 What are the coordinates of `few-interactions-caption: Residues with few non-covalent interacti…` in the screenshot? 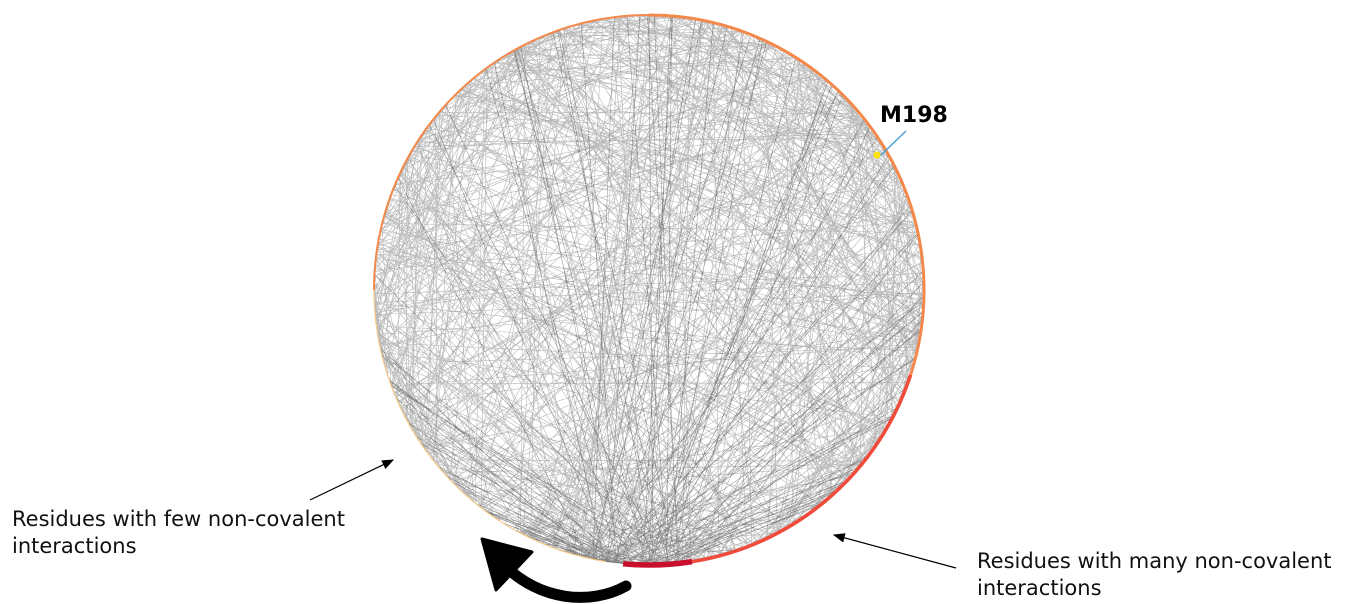 It's located at (178, 532).